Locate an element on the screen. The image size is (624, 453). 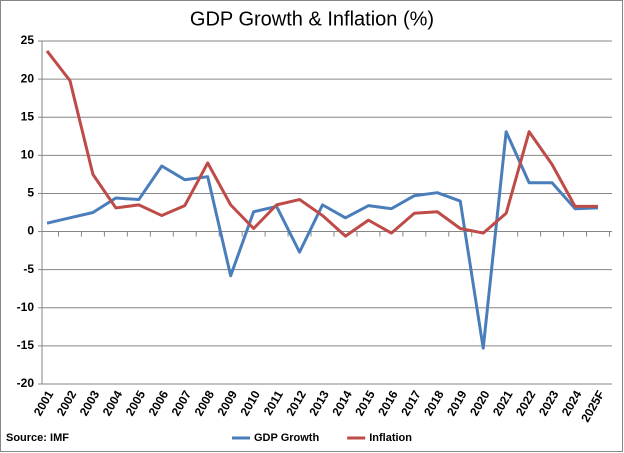
y-tick-label: 15 is located at coordinates (28, 116).